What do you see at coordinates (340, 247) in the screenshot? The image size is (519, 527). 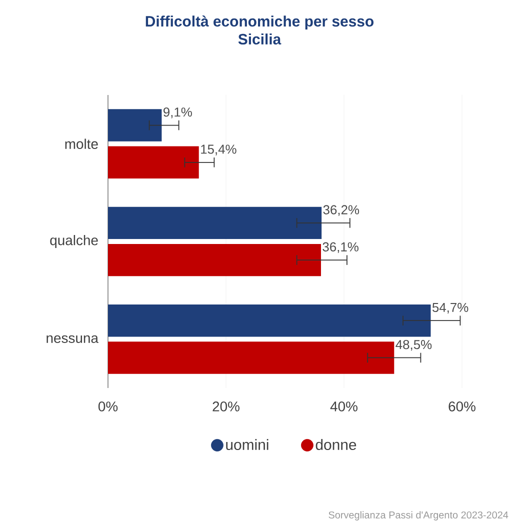 I see `data-label: 36,1%` at bounding box center [340, 247].